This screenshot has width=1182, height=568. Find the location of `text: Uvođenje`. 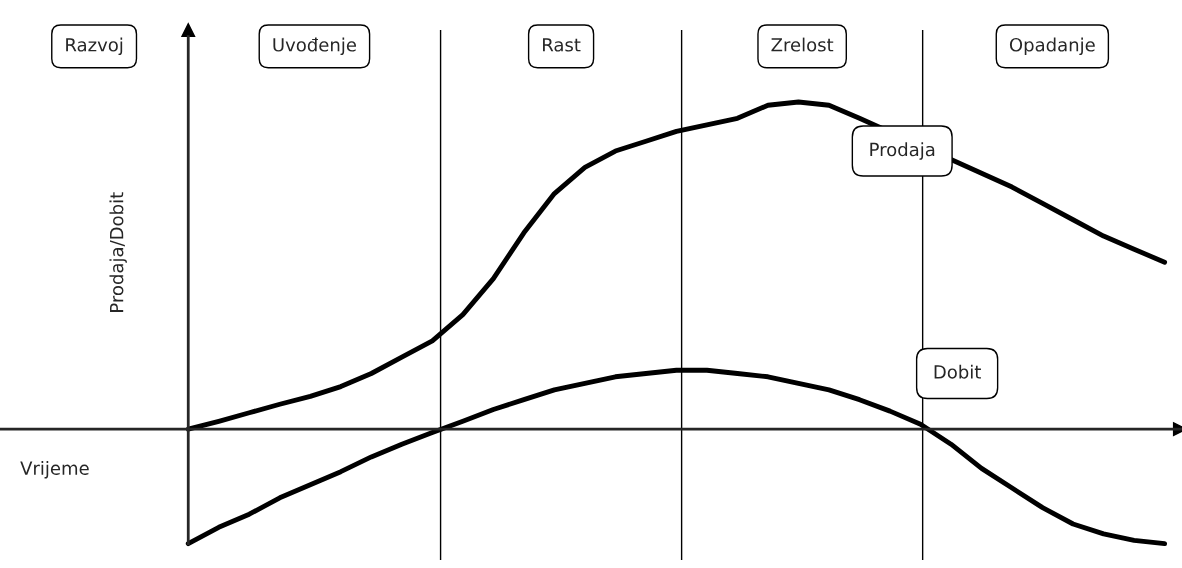

text: Uvođenje is located at coordinates (314, 46).